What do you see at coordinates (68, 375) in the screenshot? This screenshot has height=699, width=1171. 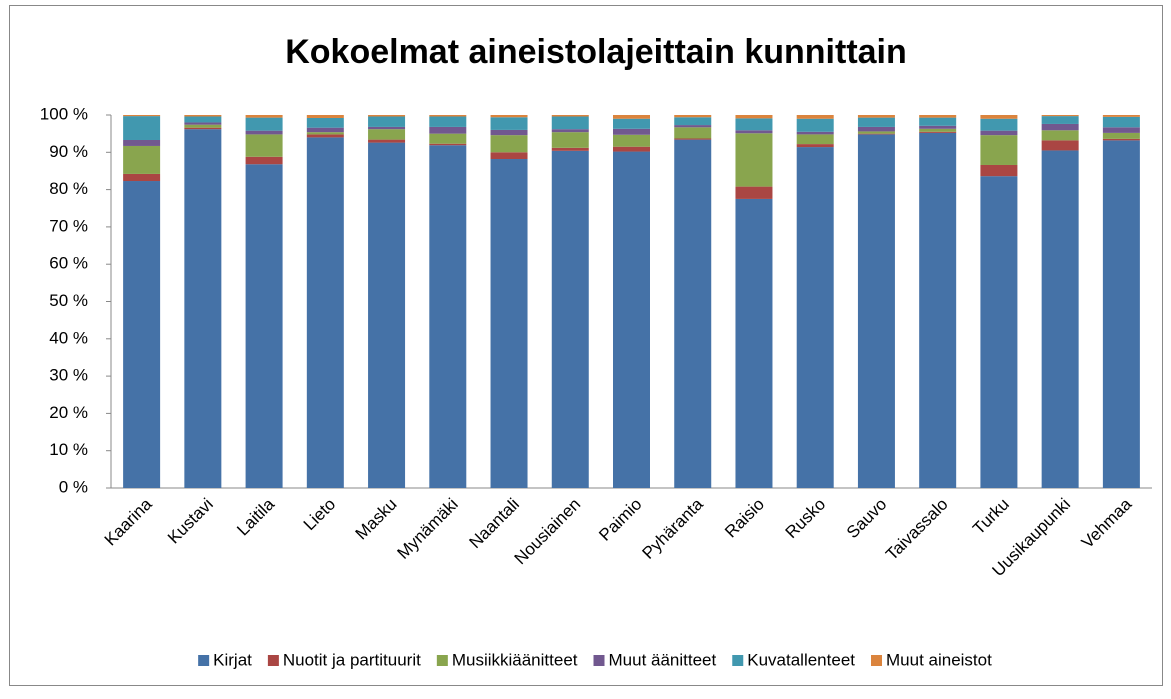 I see `y-tick-label: 30 %` at bounding box center [68, 375].